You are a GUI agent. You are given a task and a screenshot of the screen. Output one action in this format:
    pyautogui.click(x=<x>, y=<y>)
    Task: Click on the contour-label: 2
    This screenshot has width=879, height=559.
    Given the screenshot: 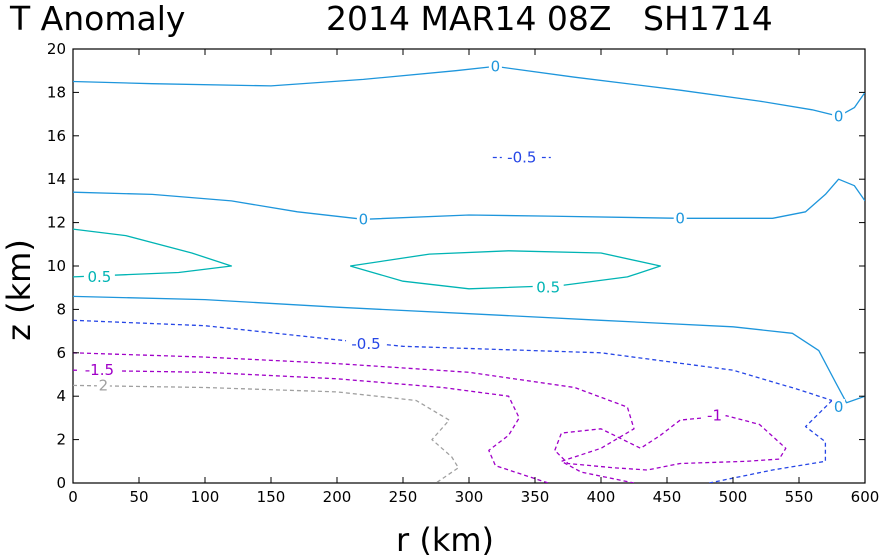 What is the action you would take?
    pyautogui.click(x=104, y=385)
    